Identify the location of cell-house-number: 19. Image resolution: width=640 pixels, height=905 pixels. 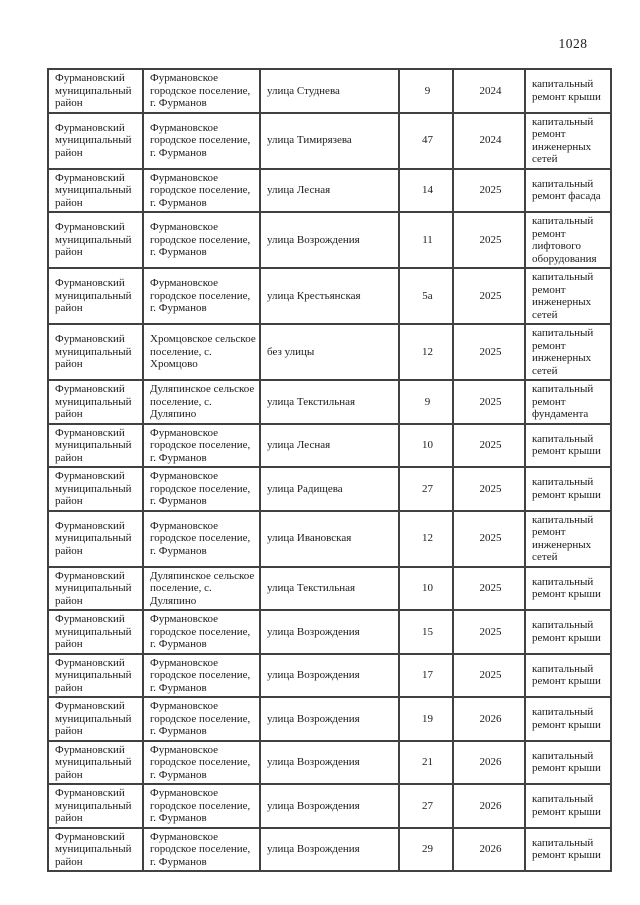
(426, 719).